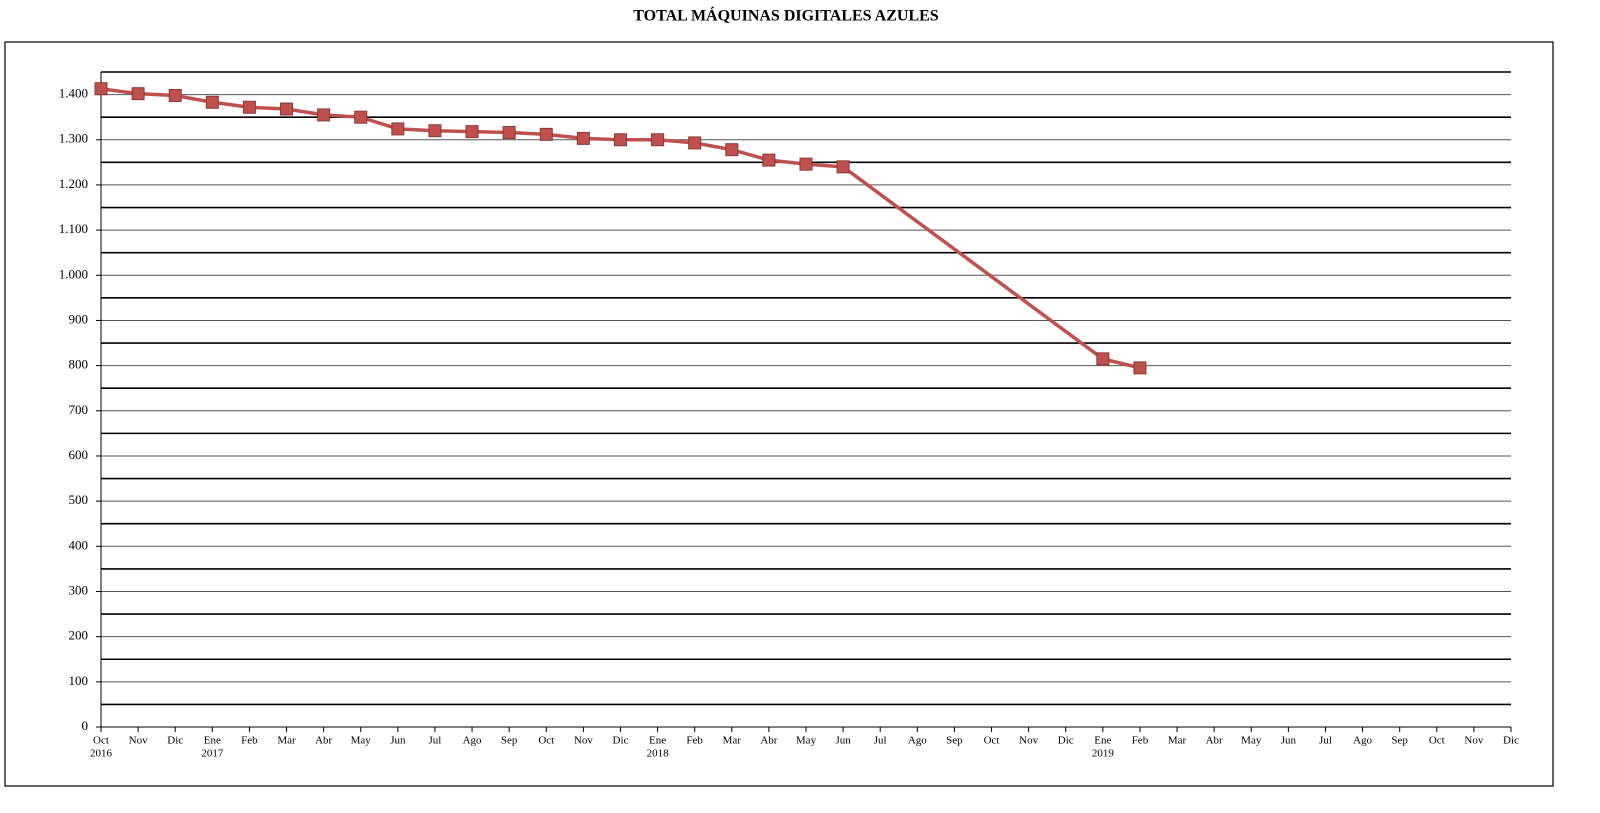 Image resolution: width=1600 pixels, height=813 pixels. What do you see at coordinates (101, 754) in the screenshot?
I see `x-year-label: 2016` at bounding box center [101, 754].